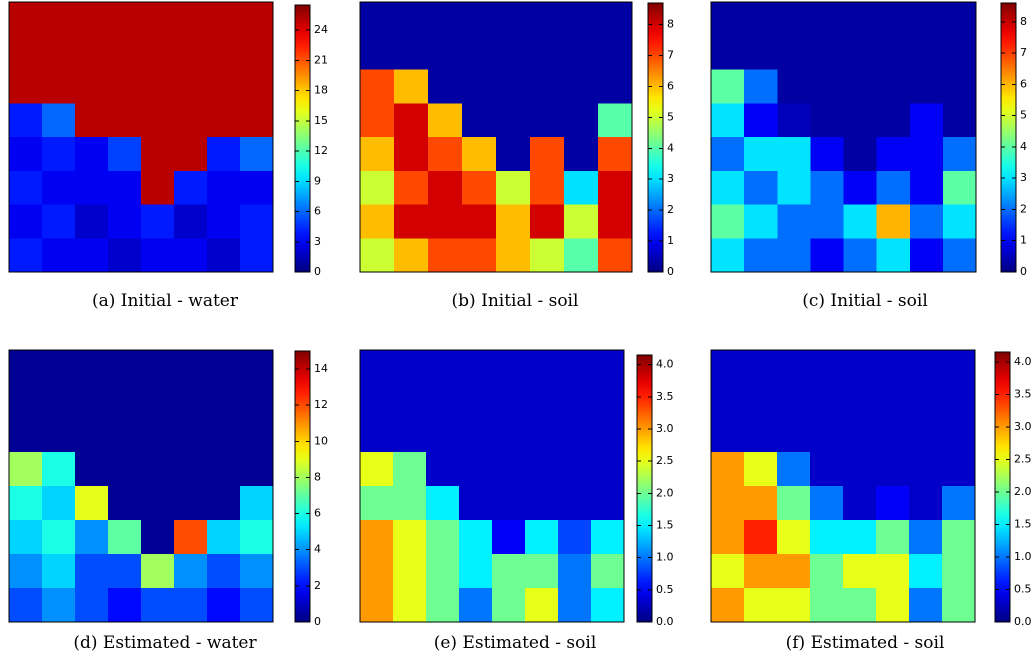 This screenshot has height=659, width=1032. What do you see at coordinates (321, 59) in the screenshot?
I see `colorbar-tick-label: 21` at bounding box center [321, 59].